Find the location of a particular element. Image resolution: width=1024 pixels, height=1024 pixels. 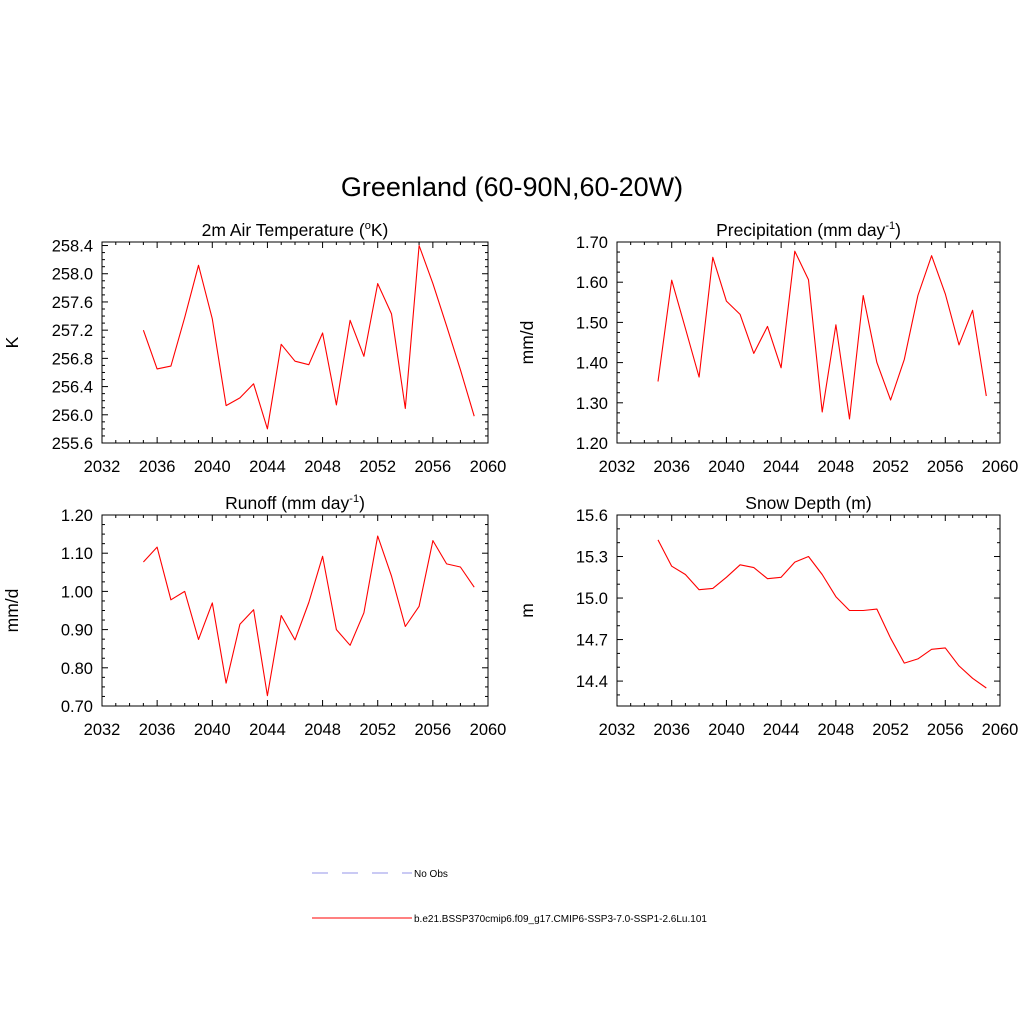

snow-depth-panel-title: Snow Depth (m) is located at coordinates (808, 503).